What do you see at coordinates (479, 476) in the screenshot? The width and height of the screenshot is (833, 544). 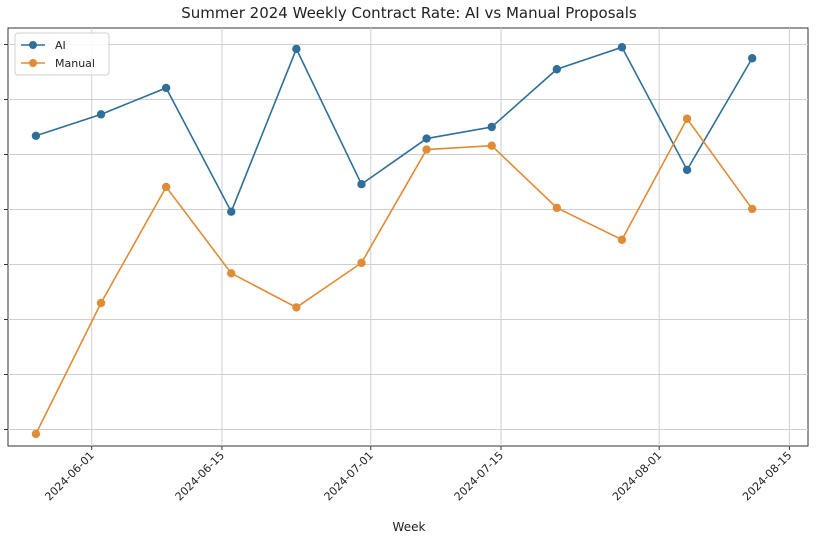 I see `x-tick-label: 2024-07-15` at bounding box center [479, 476].